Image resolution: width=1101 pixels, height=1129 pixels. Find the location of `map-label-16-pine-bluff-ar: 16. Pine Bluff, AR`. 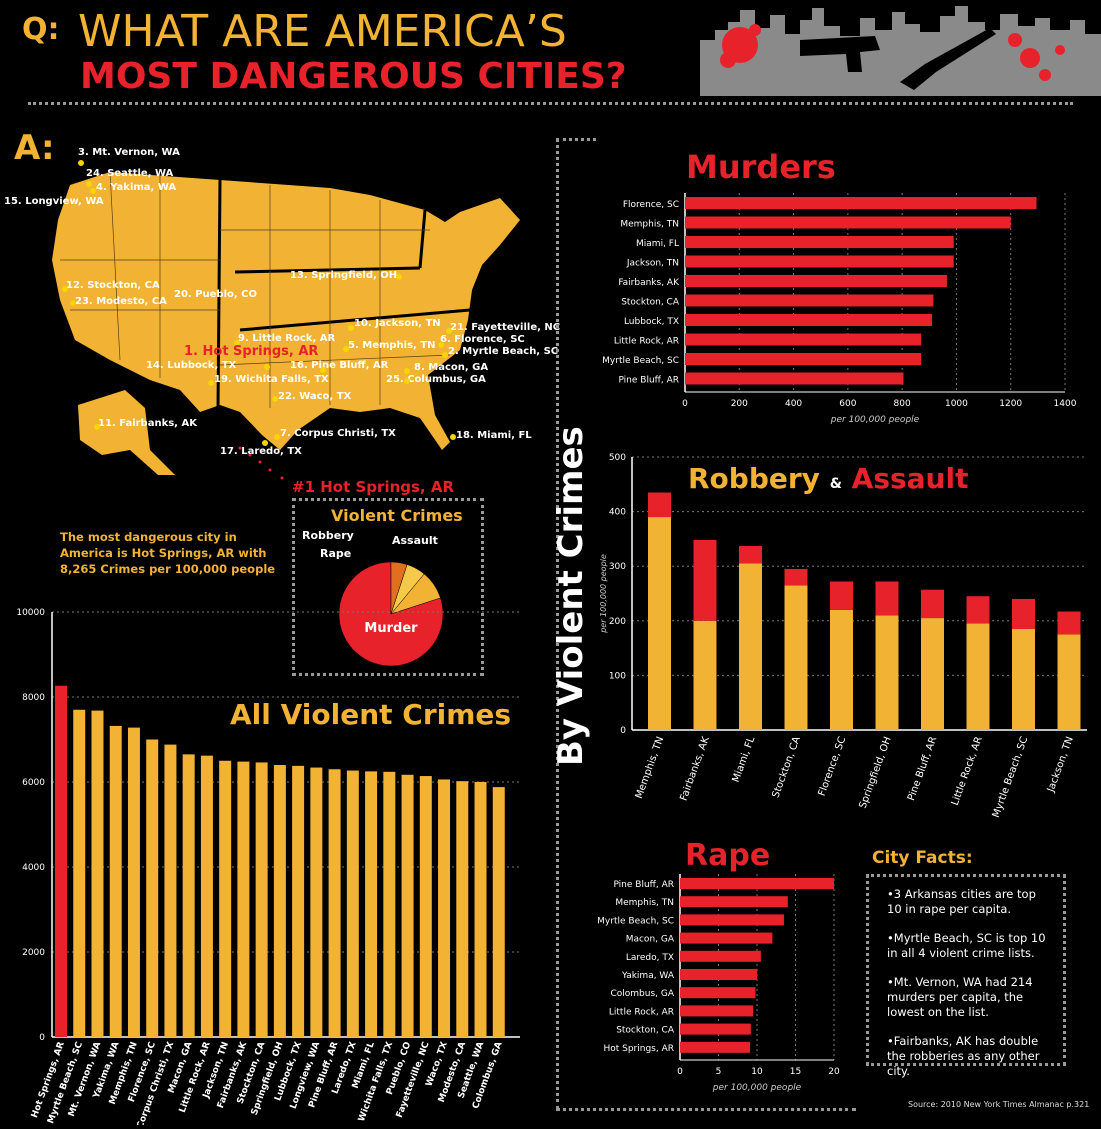

map-label-16-pine-bluff-ar: 16. Pine Bluff, AR is located at coordinates (339, 365).